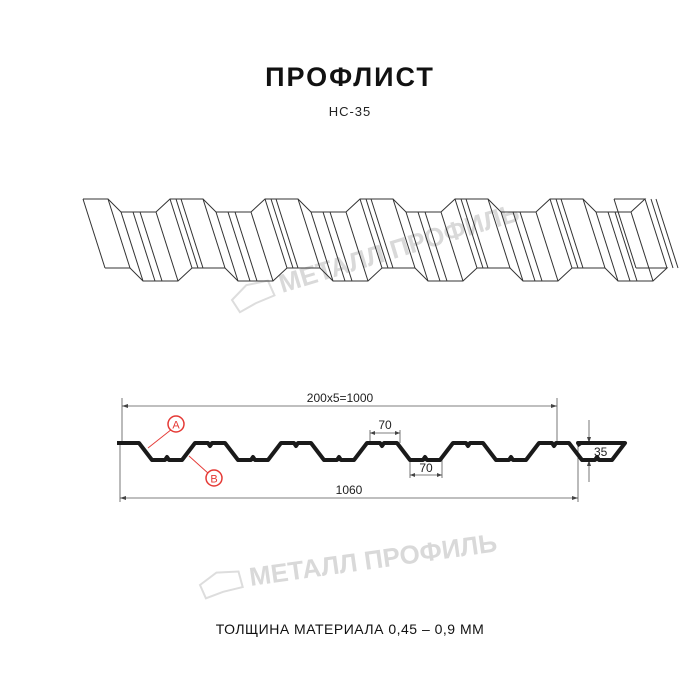 The height and width of the screenshot is (700, 700). I want to click on sheet-perspective-view, so click(380, 240).